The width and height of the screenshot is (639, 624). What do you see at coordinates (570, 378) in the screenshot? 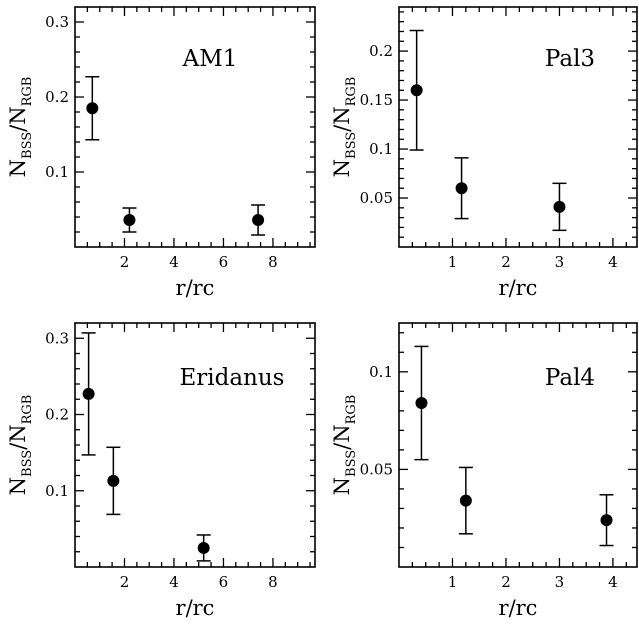
I see `panel-label: Pal4` at bounding box center [570, 378].